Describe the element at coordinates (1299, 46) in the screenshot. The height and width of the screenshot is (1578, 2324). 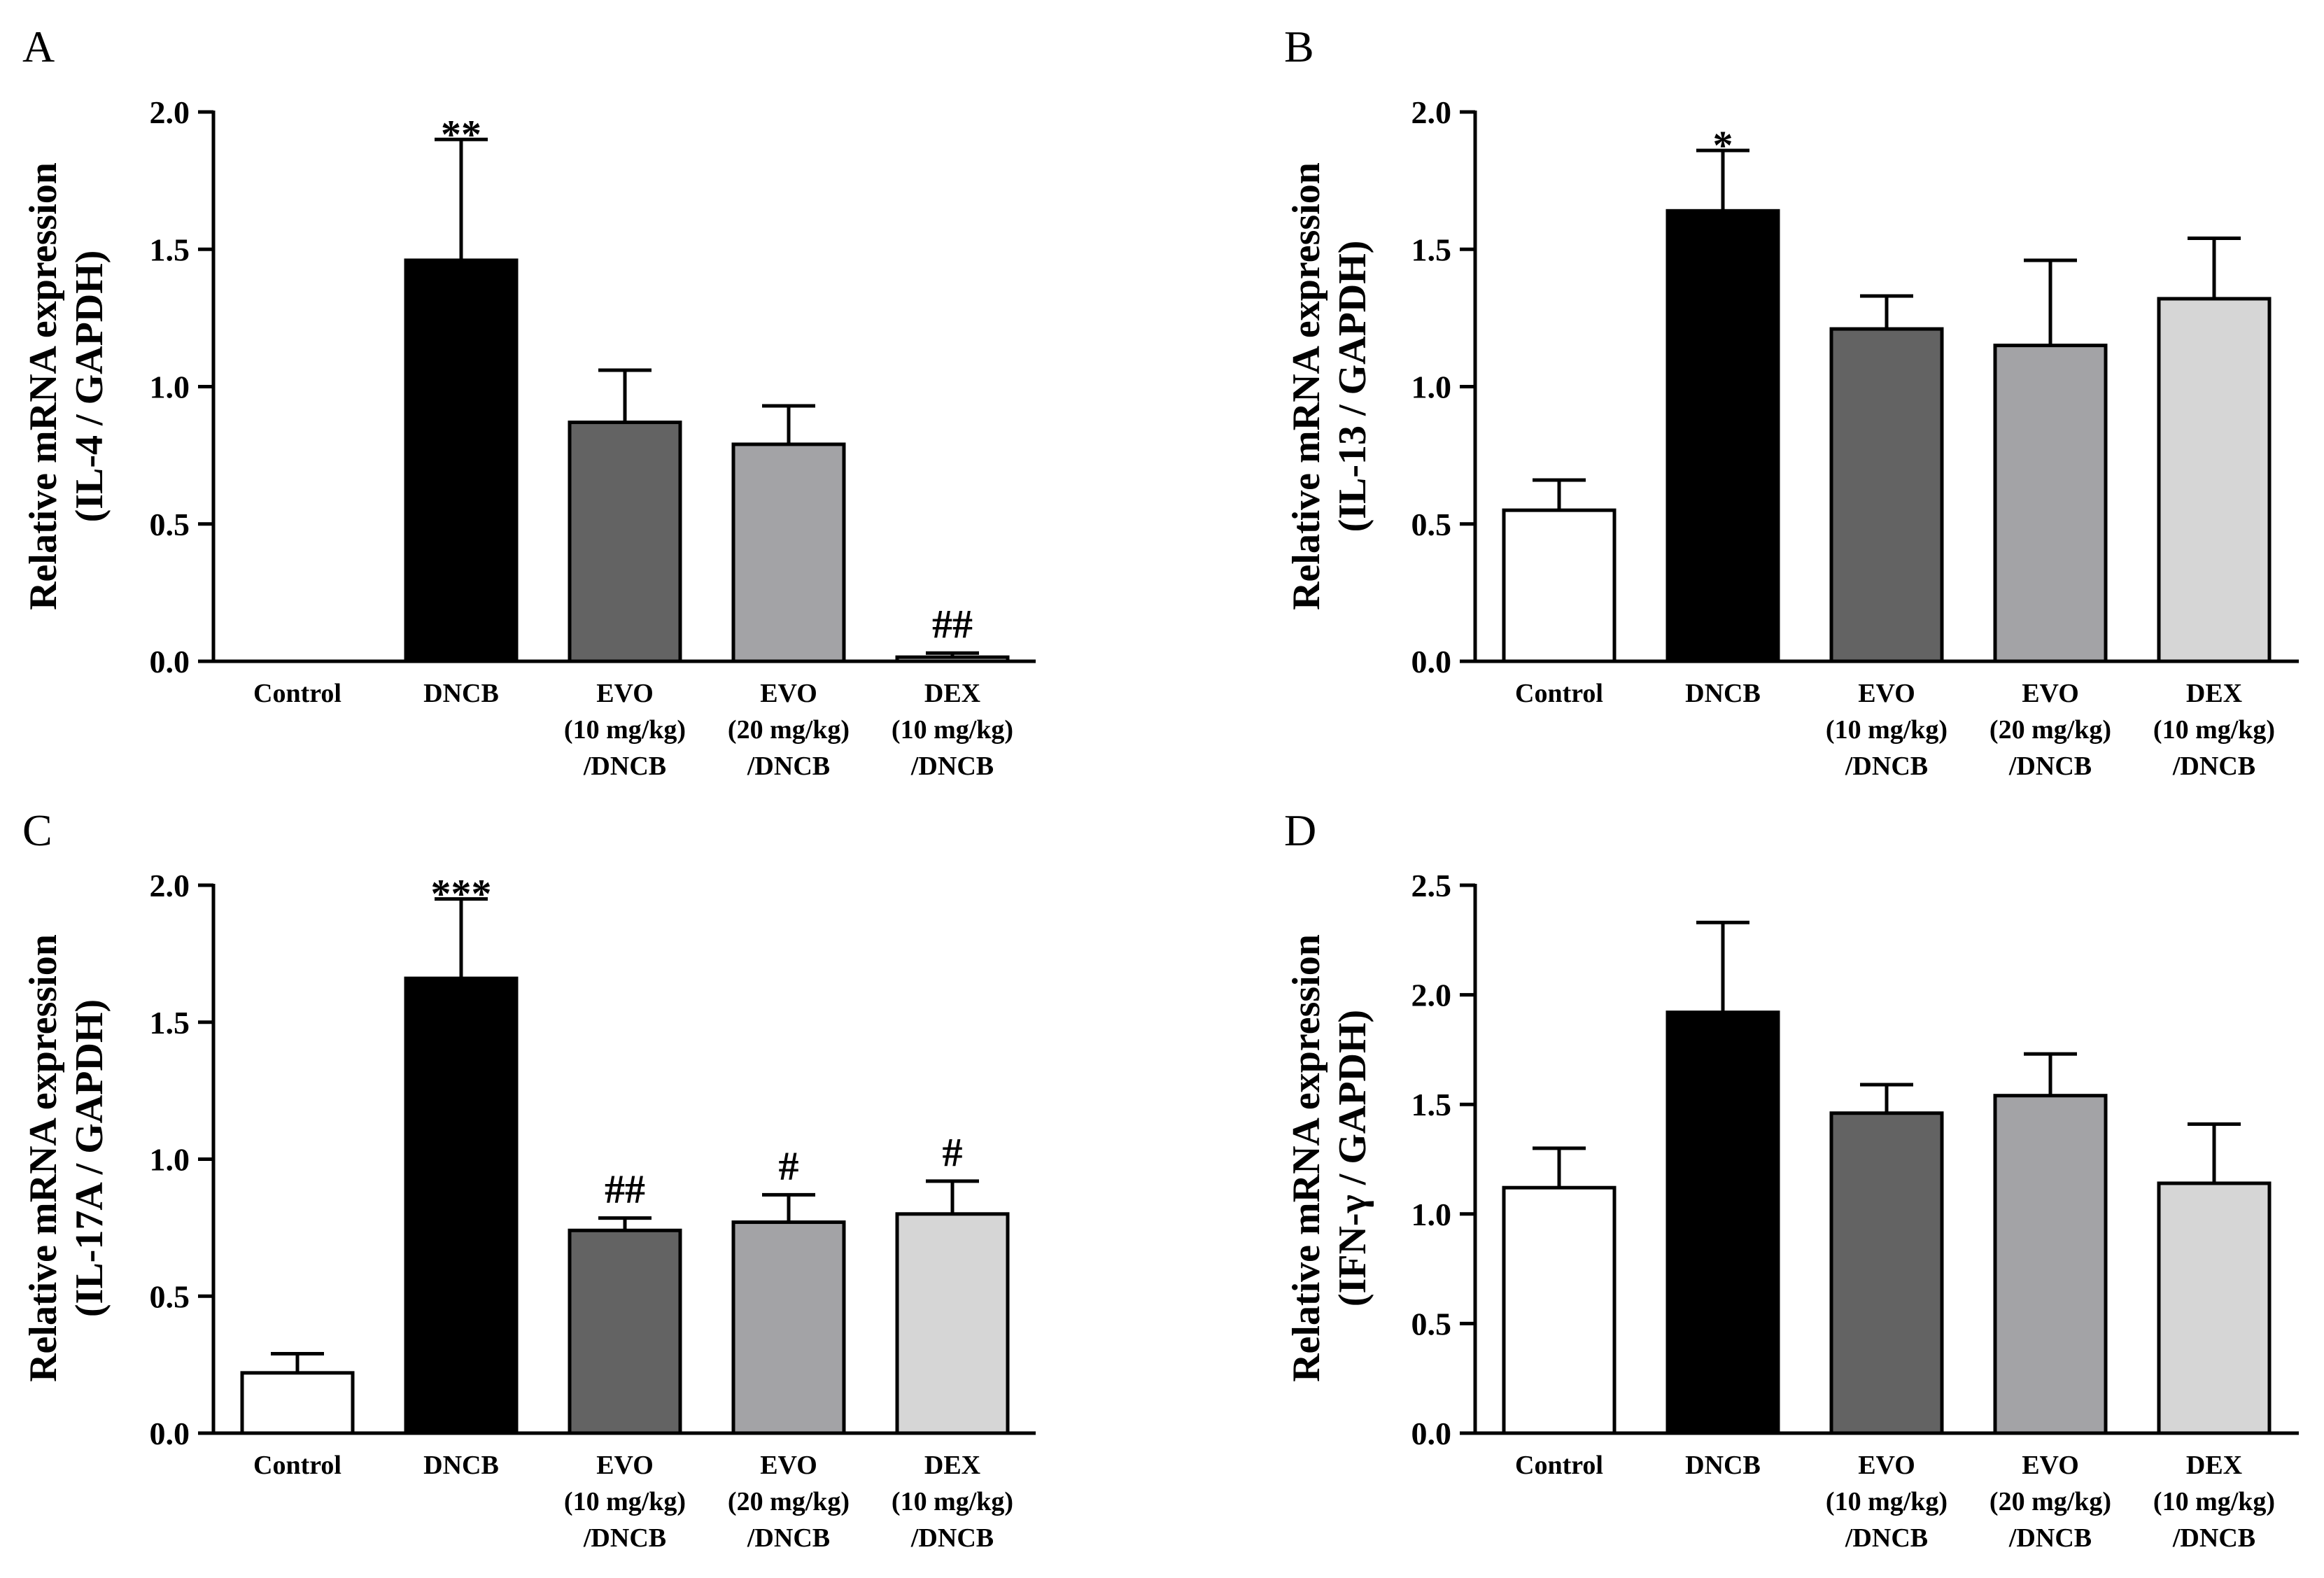
I see `panel-letter: B` at that location.